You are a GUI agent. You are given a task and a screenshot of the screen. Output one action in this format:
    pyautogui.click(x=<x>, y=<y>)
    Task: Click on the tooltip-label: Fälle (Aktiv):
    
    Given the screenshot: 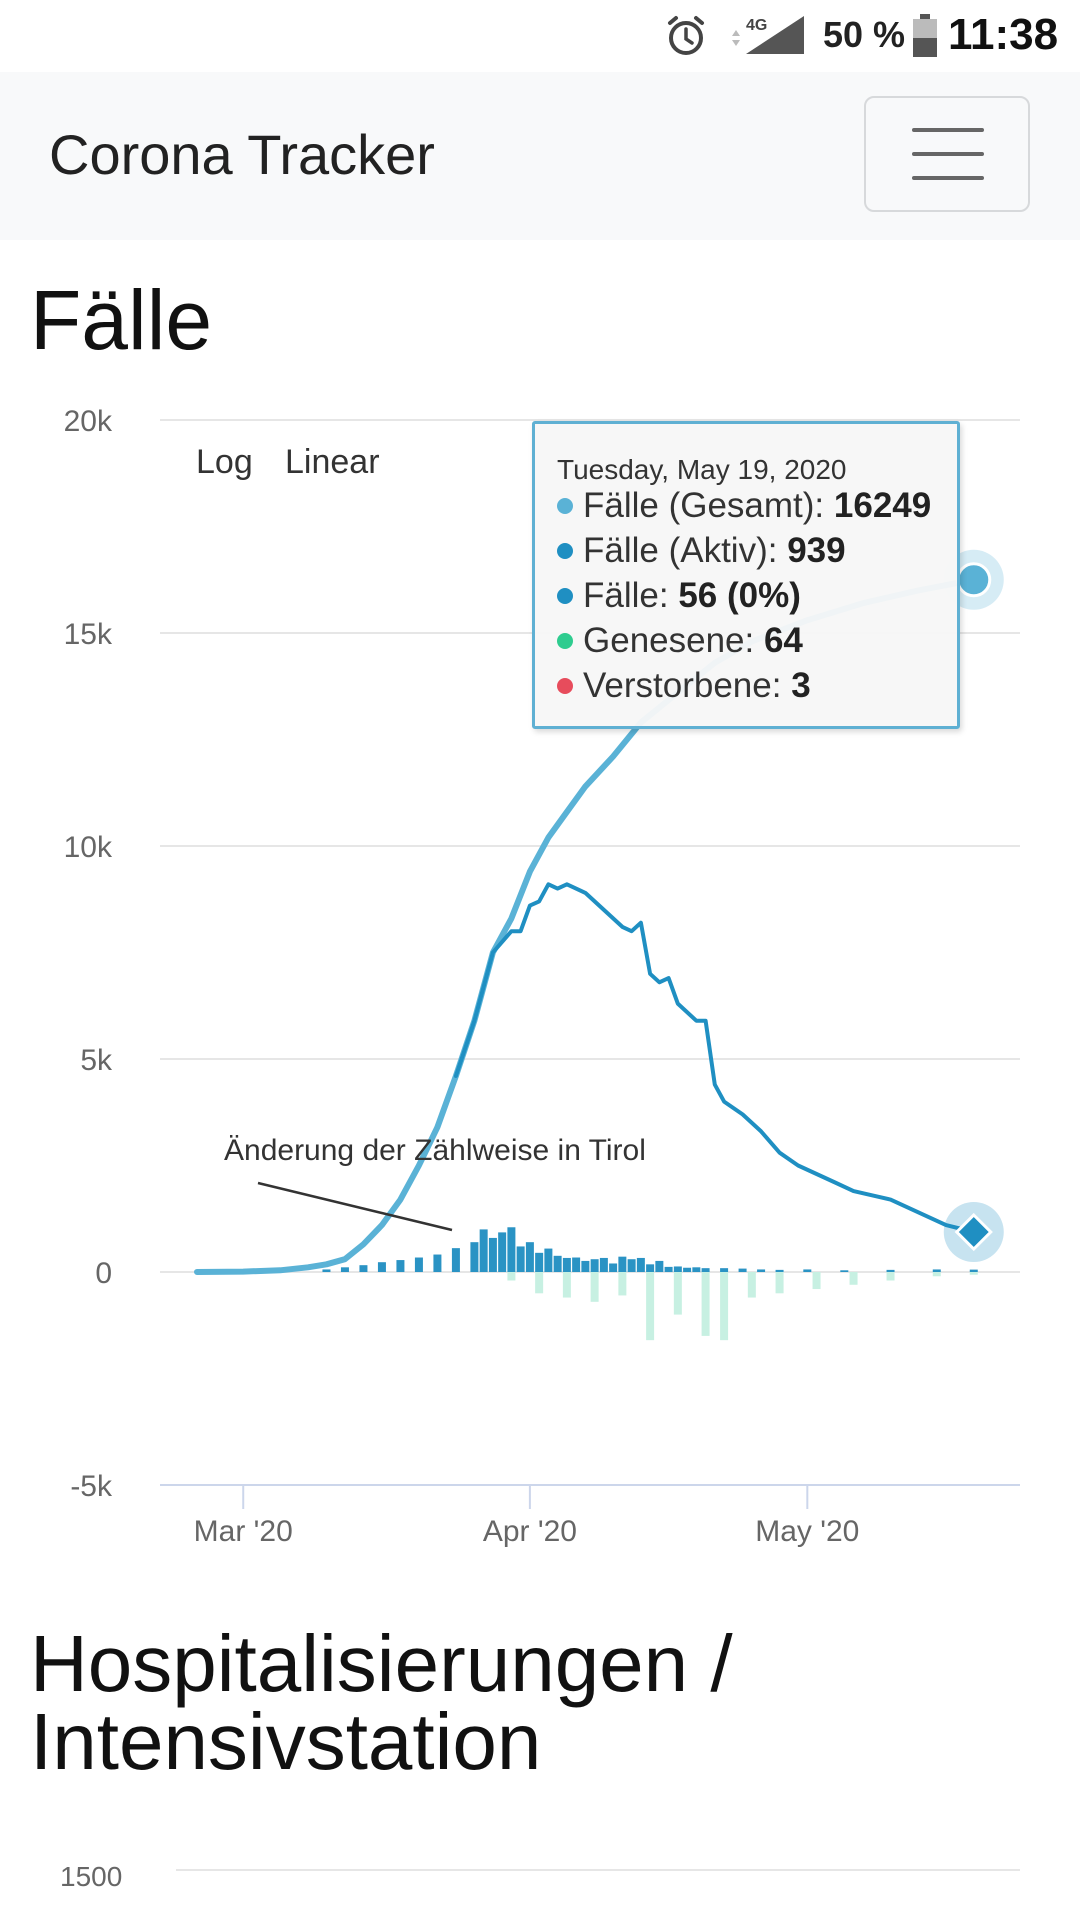 What is the action you would take?
    pyautogui.click(x=685, y=550)
    